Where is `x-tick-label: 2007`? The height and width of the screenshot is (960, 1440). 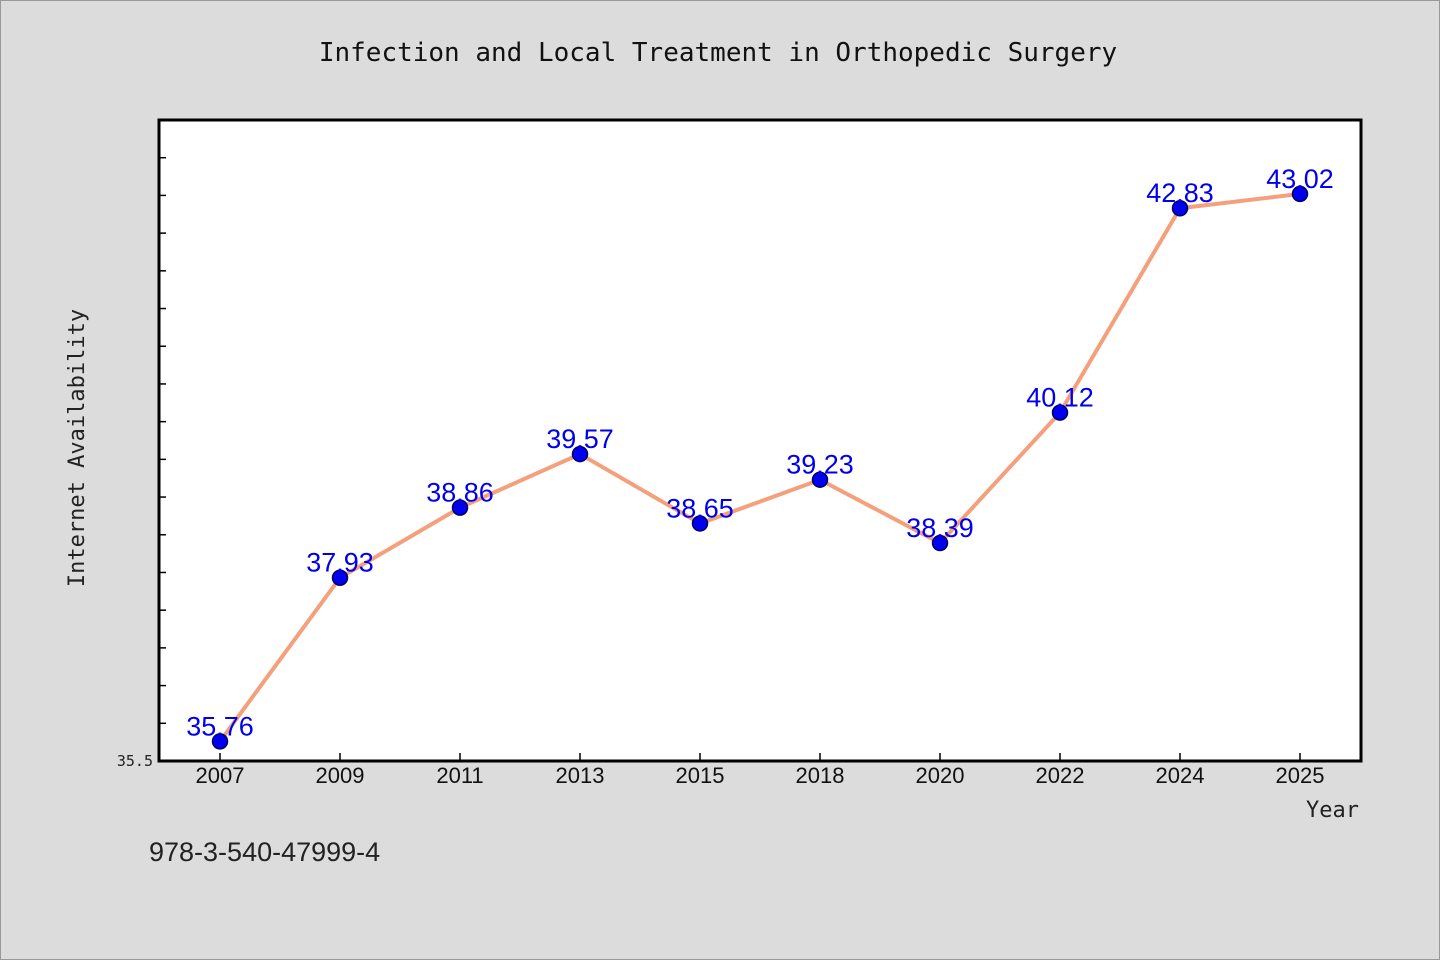
x-tick-label: 2007 is located at coordinates (220, 775).